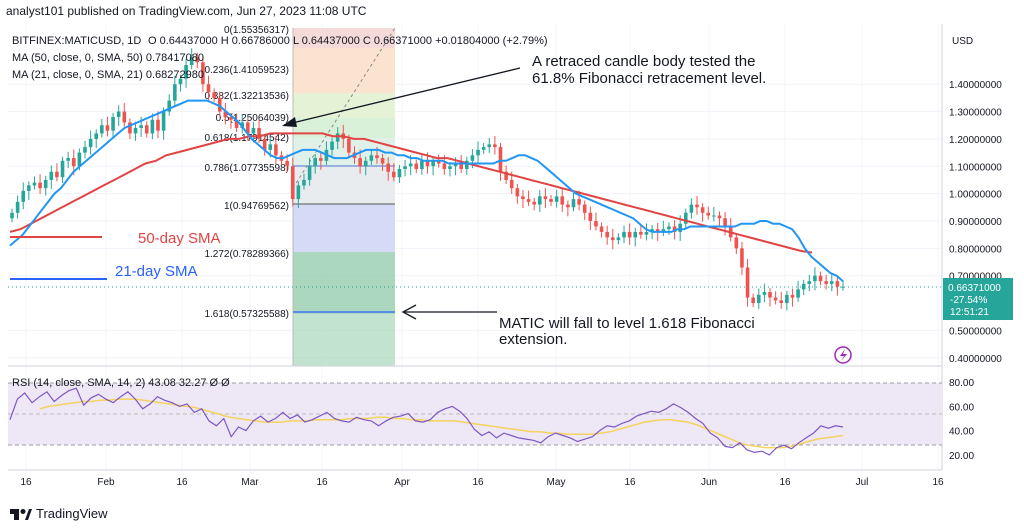 Image resolution: width=1024 pixels, height=530 pixels. Describe the element at coordinates (961, 383) in the screenshot. I see `rsi-tick-0: 80.00` at that location.